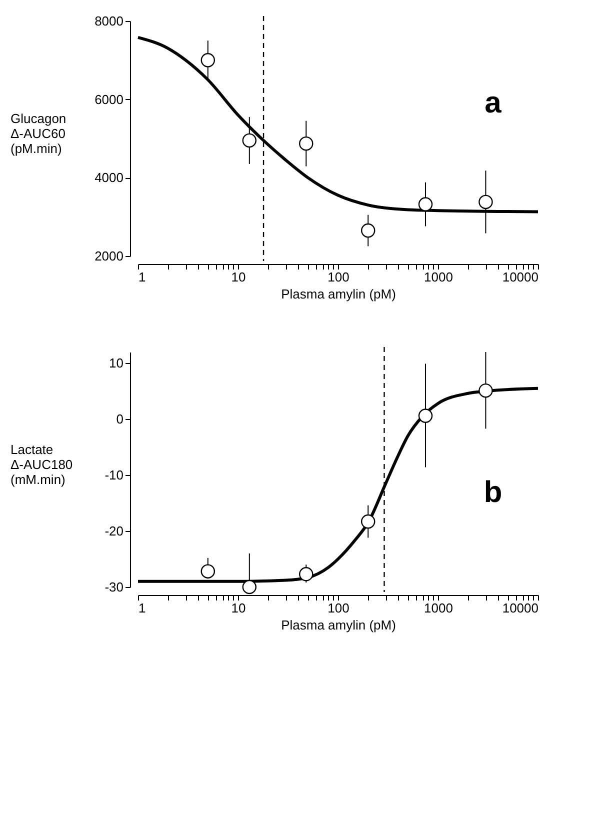 This screenshot has height=818, width=613. Describe the element at coordinates (114, 531) in the screenshot. I see `y-tick-label: -20` at that location.